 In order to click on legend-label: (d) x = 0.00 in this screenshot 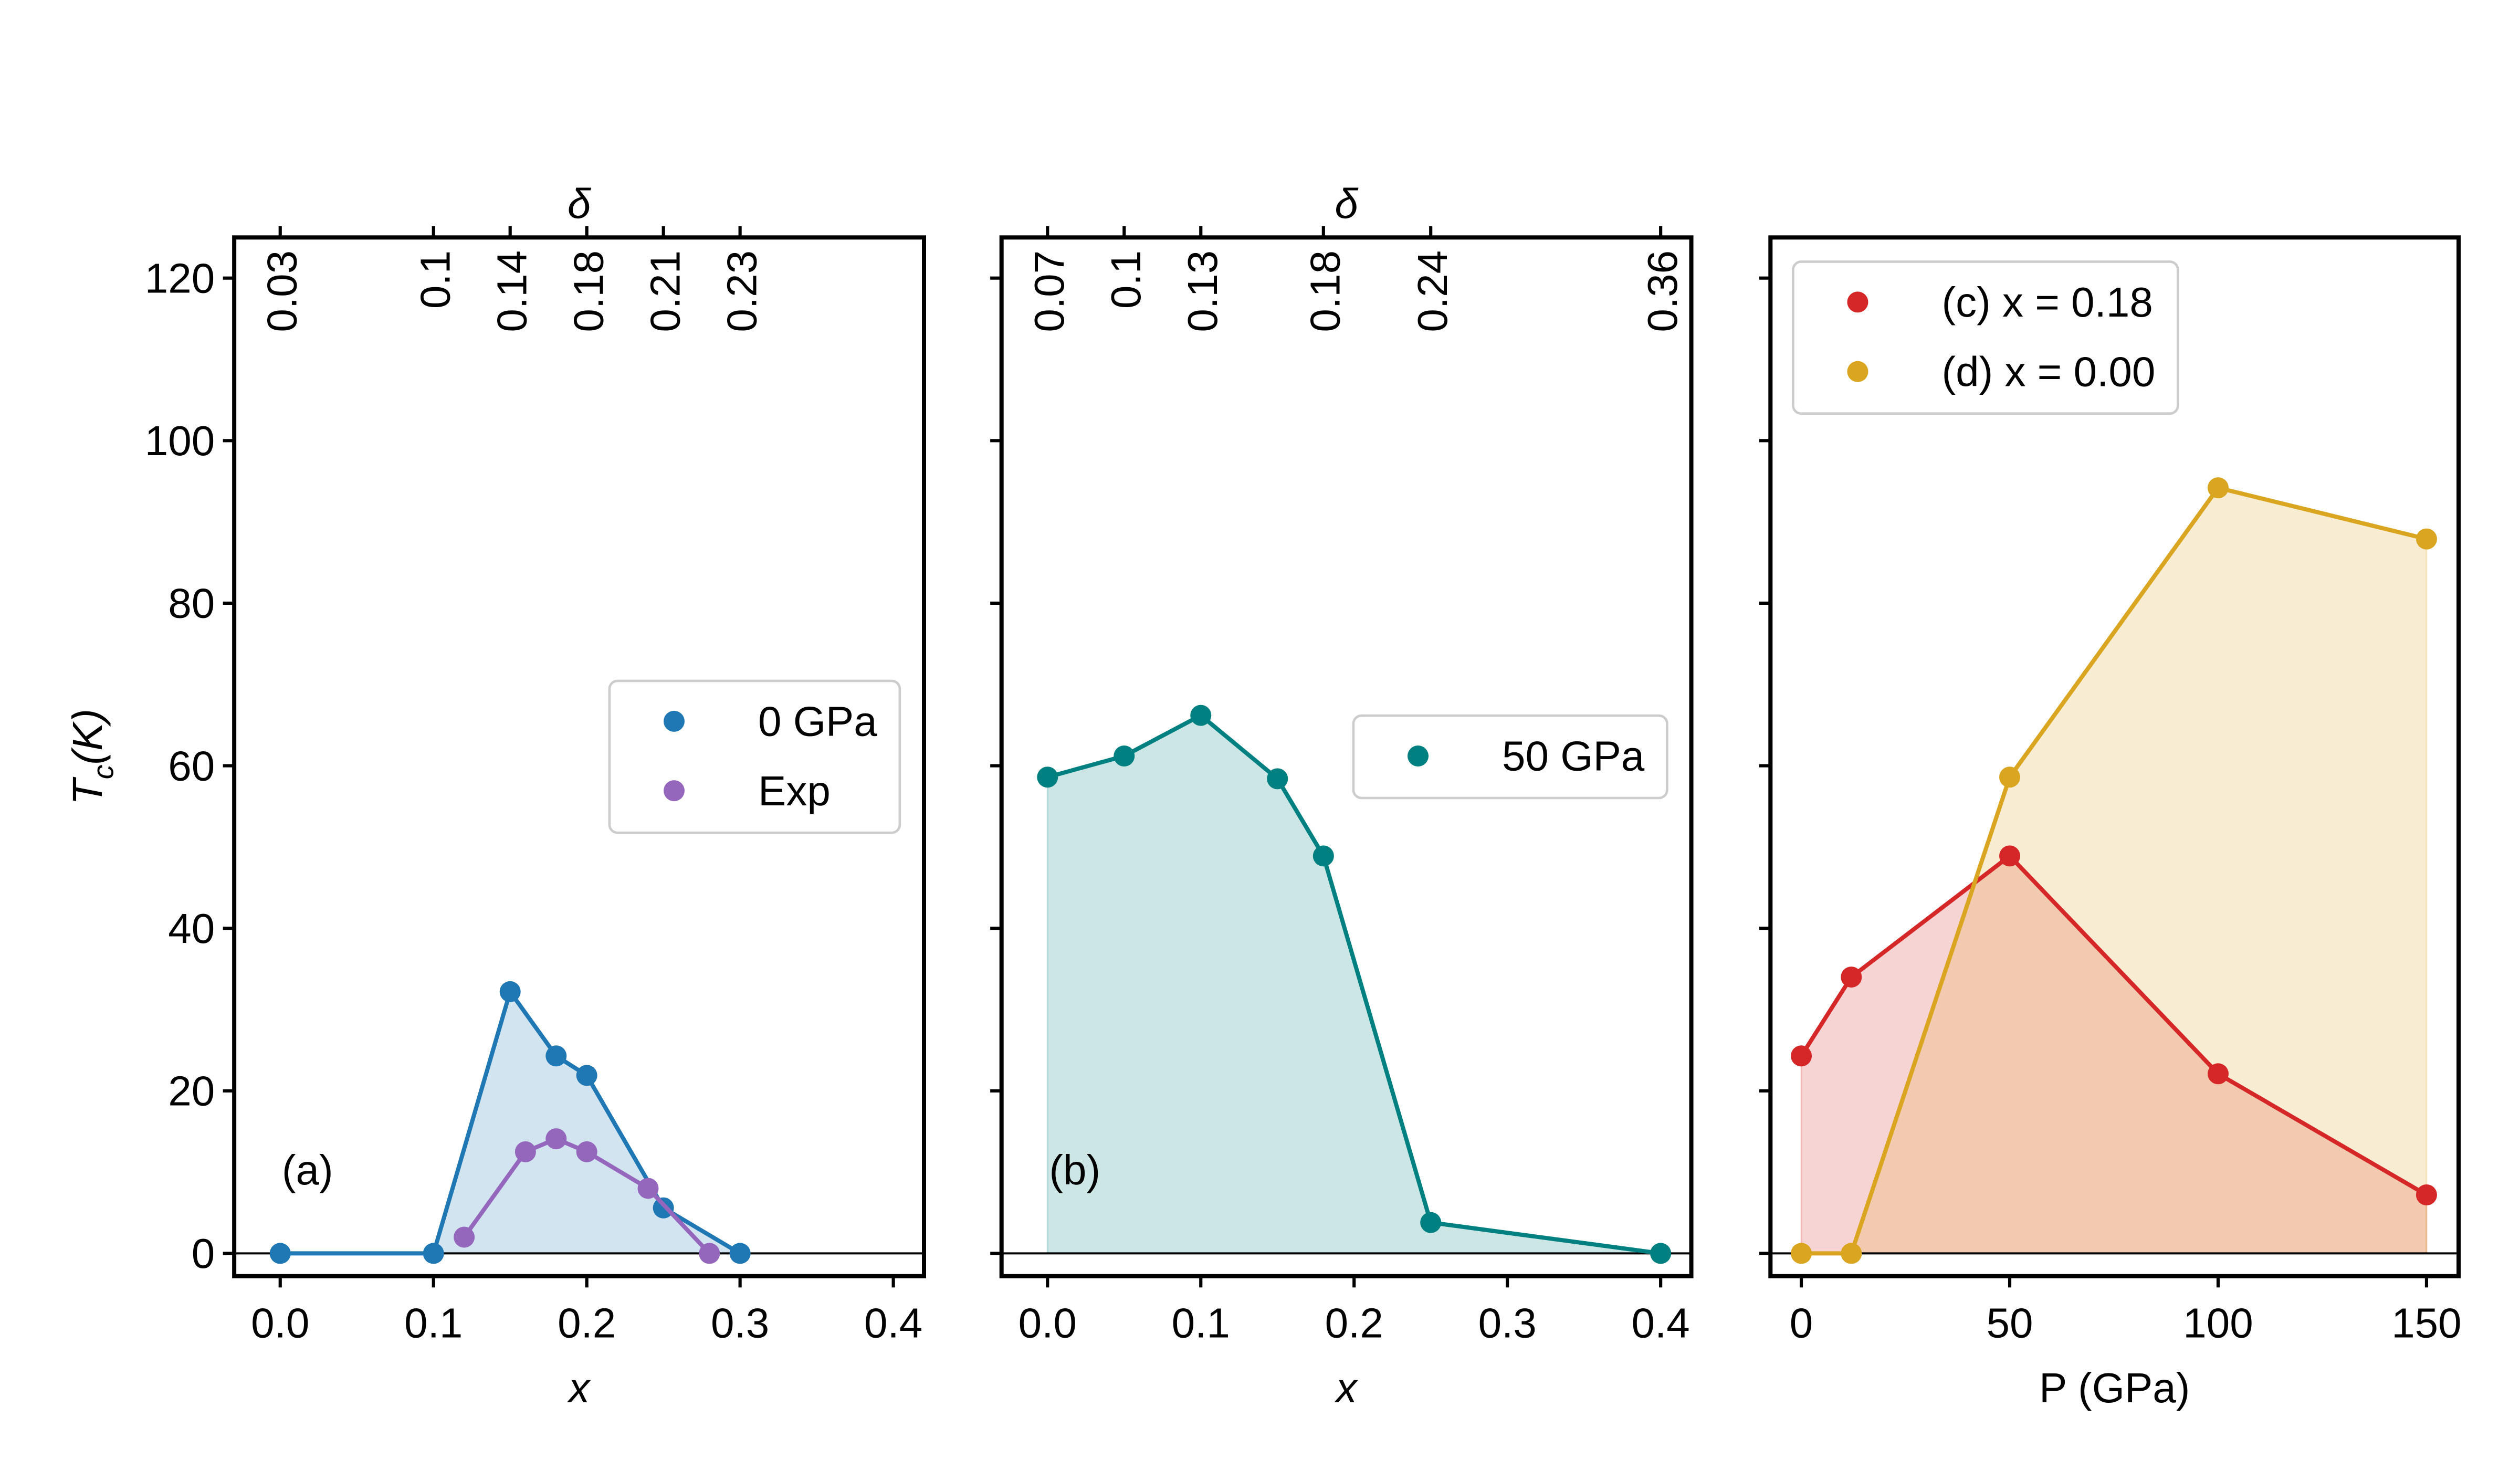, I will do `click(2048, 371)`.